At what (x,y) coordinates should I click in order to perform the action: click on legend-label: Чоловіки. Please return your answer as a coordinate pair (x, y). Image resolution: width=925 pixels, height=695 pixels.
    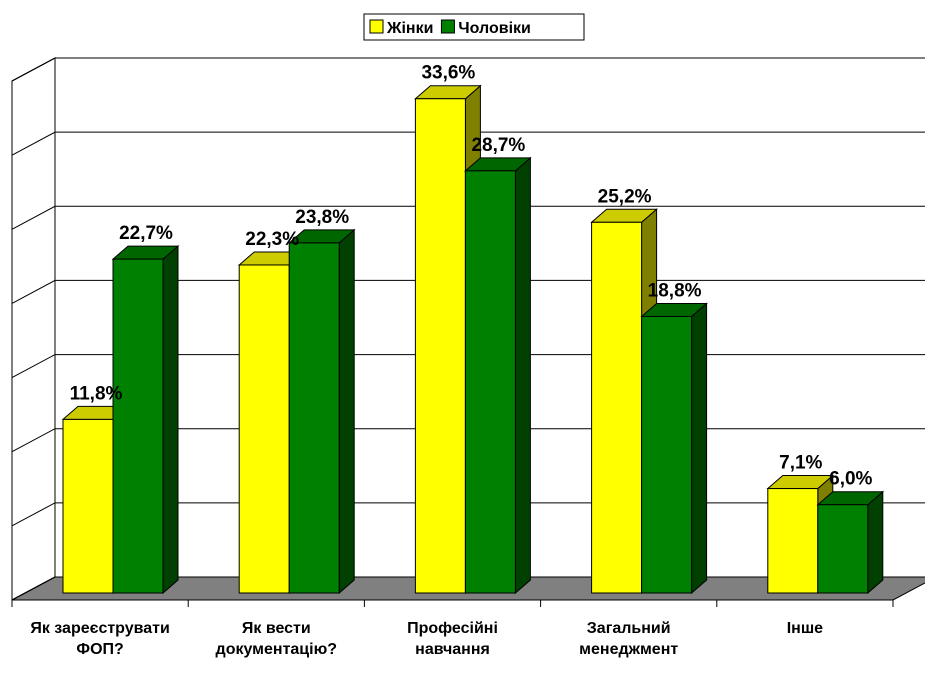
    Looking at the image, I should click on (494, 28).